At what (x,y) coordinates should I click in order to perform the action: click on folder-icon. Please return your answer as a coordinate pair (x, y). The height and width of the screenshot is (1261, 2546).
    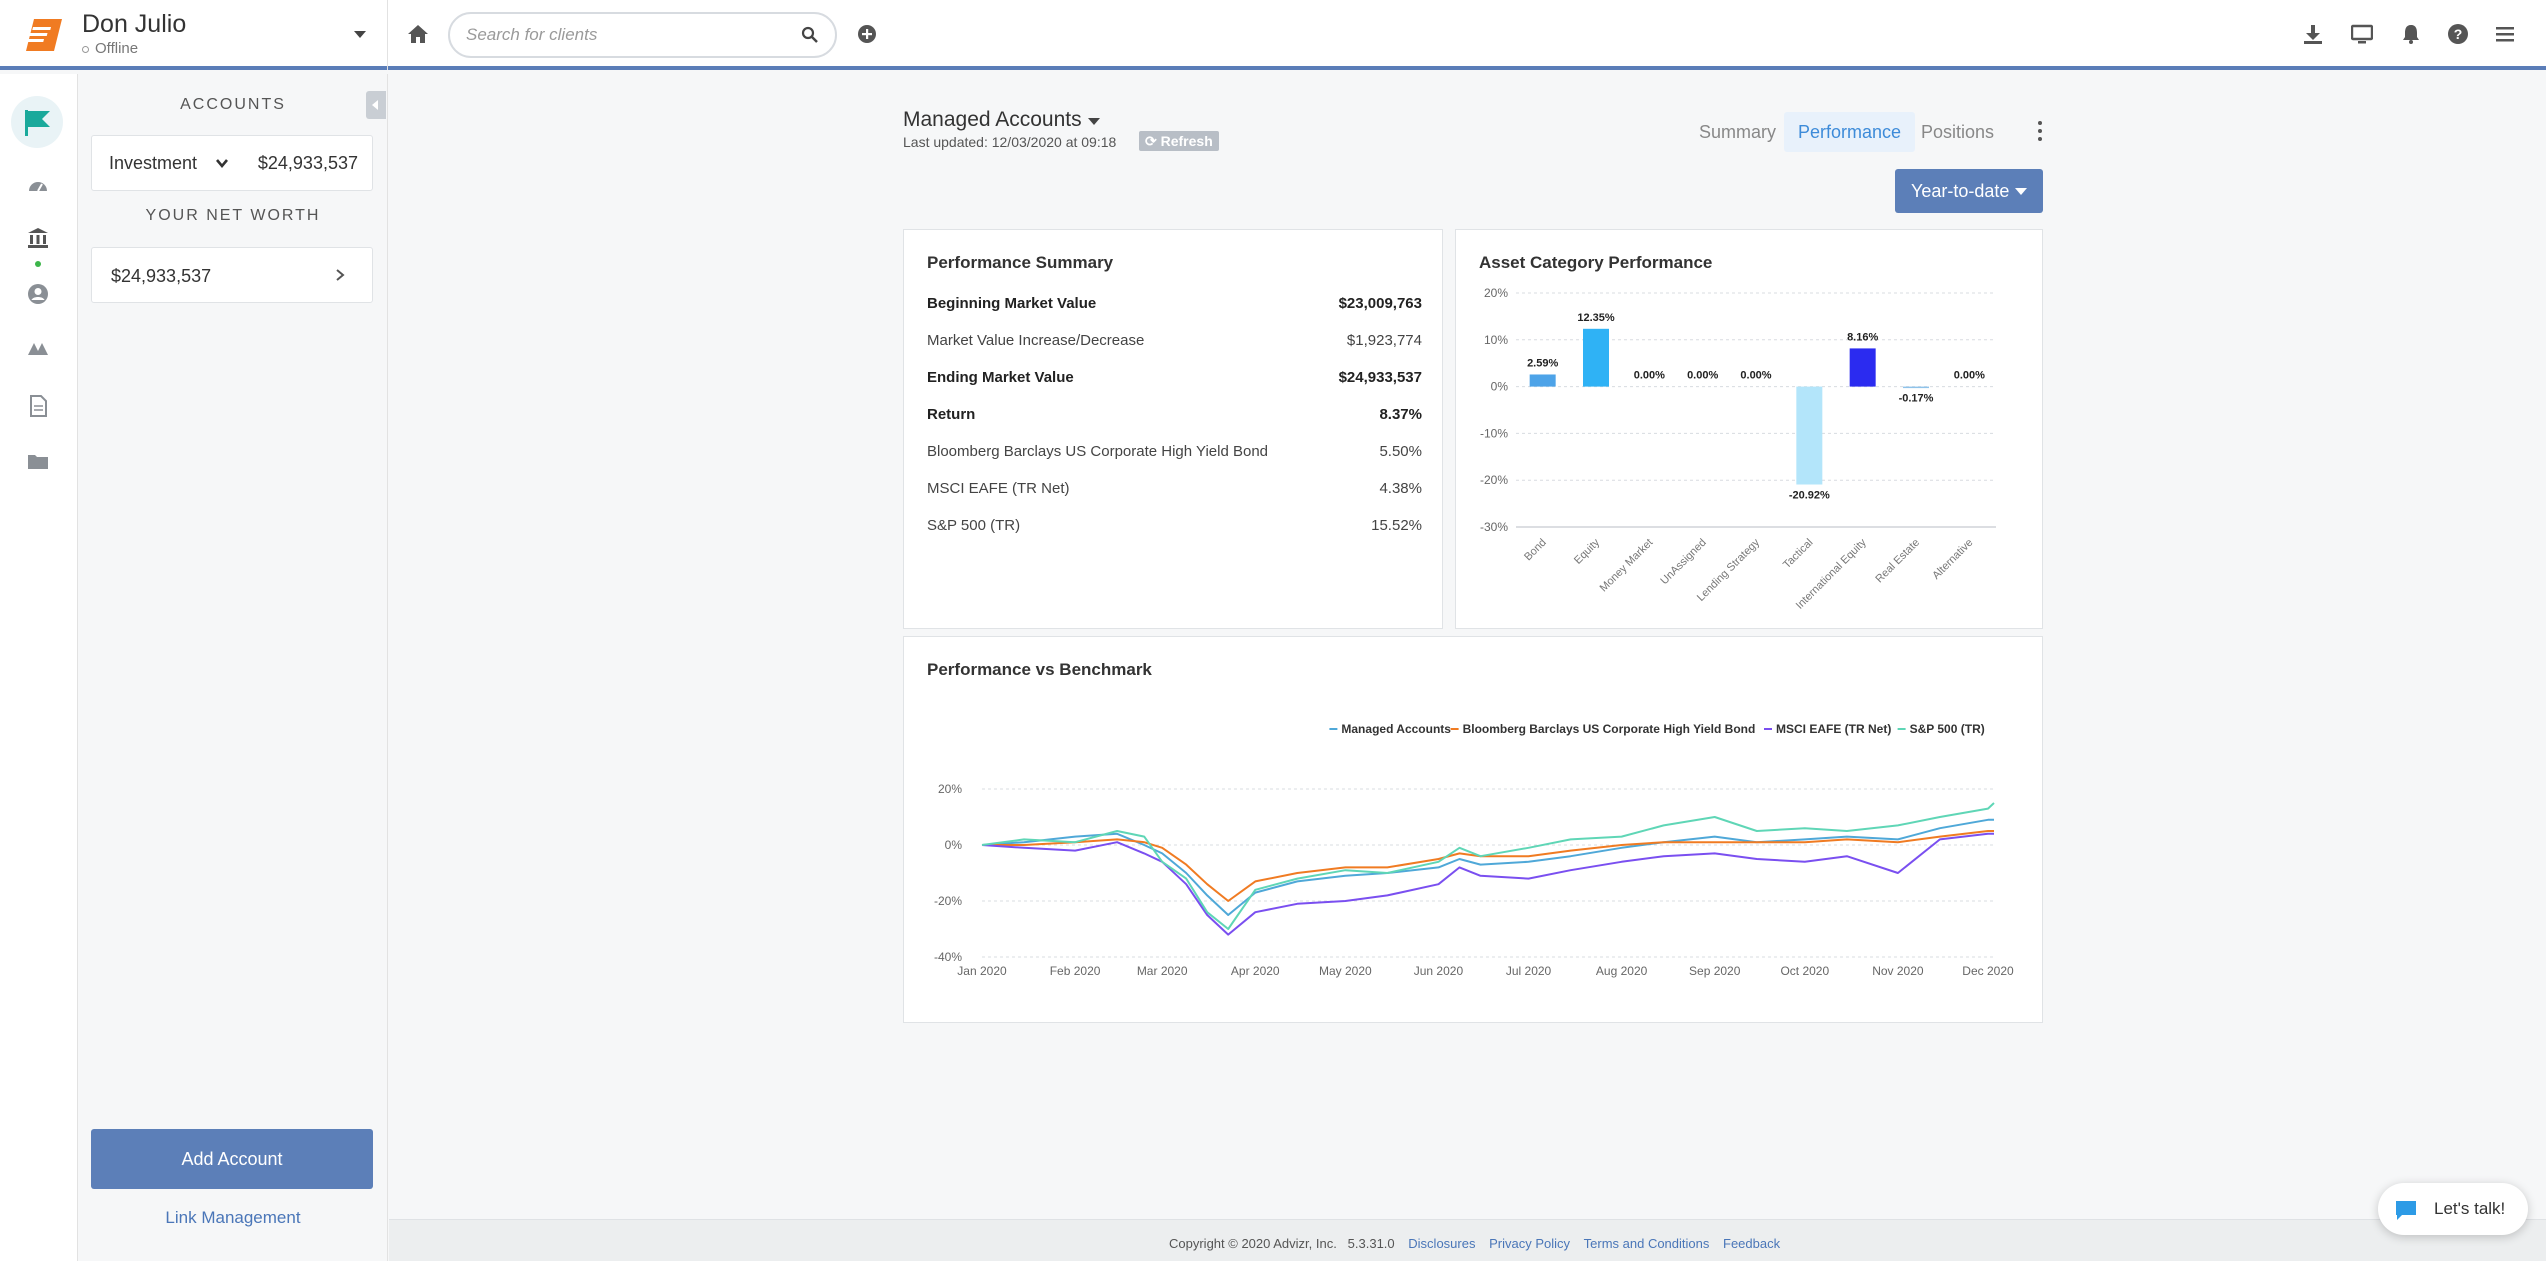
    Looking at the image, I should click on (38, 462).